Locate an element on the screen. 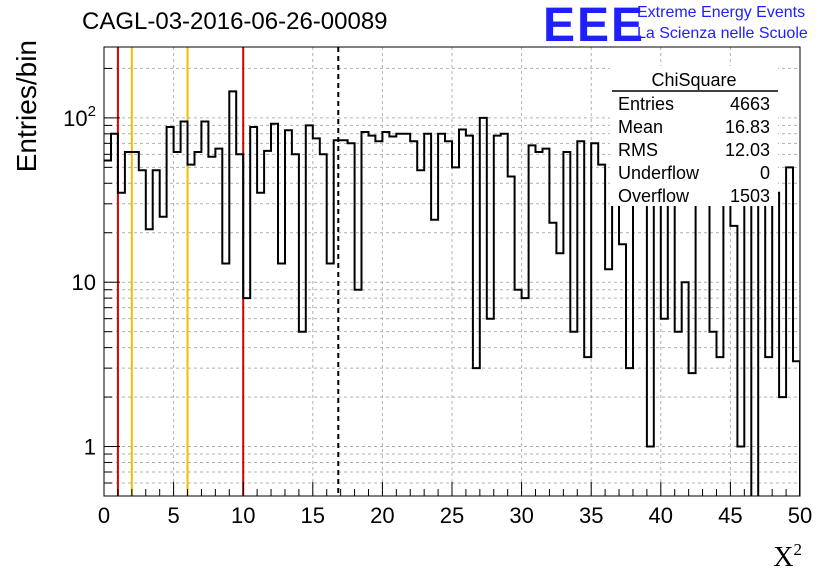 The width and height of the screenshot is (836, 572). x-tick-label: 5 is located at coordinates (173, 515).